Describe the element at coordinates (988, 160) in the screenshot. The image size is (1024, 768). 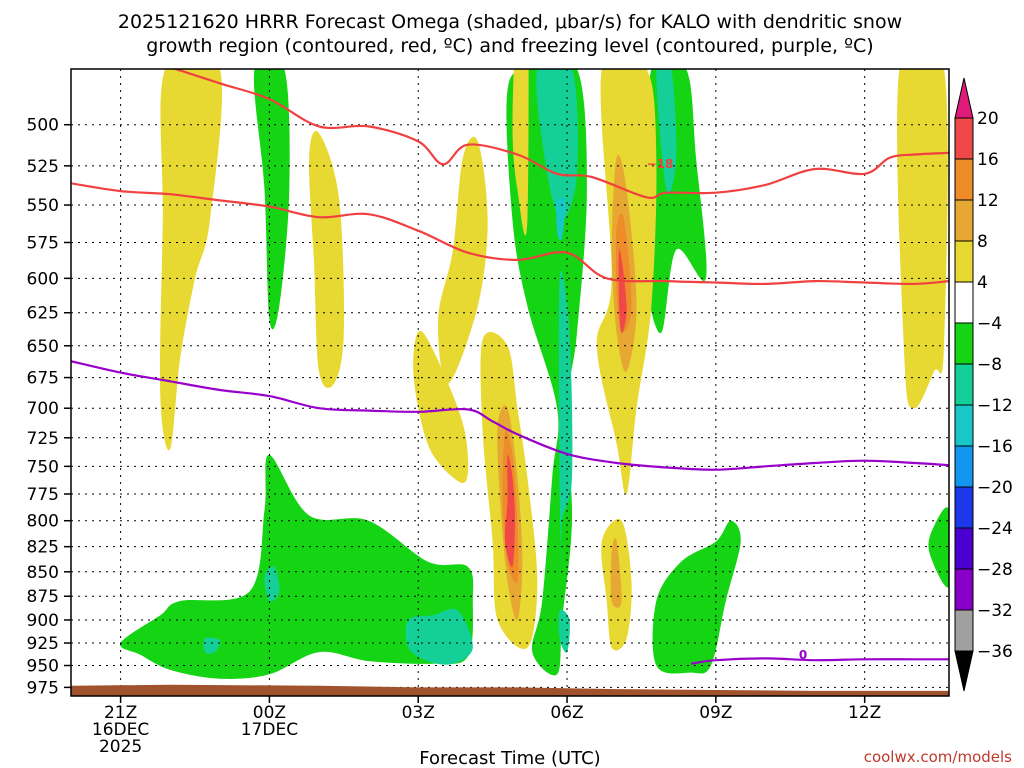
I see `colorbar-label-1: 16` at that location.